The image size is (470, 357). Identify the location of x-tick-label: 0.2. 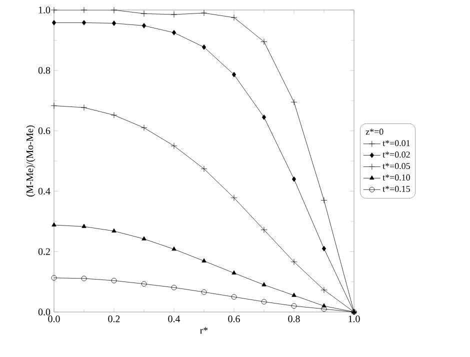
(114, 319).